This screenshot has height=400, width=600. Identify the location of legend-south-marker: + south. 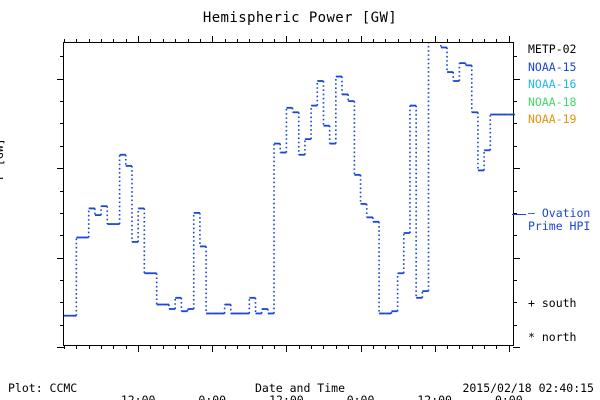
(552, 303).